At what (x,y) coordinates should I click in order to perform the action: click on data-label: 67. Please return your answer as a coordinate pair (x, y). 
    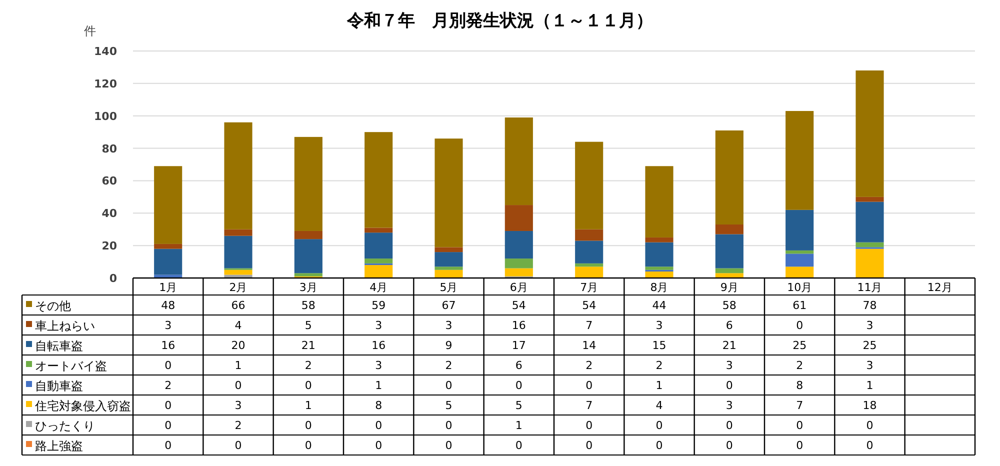
    Looking at the image, I should click on (449, 305).